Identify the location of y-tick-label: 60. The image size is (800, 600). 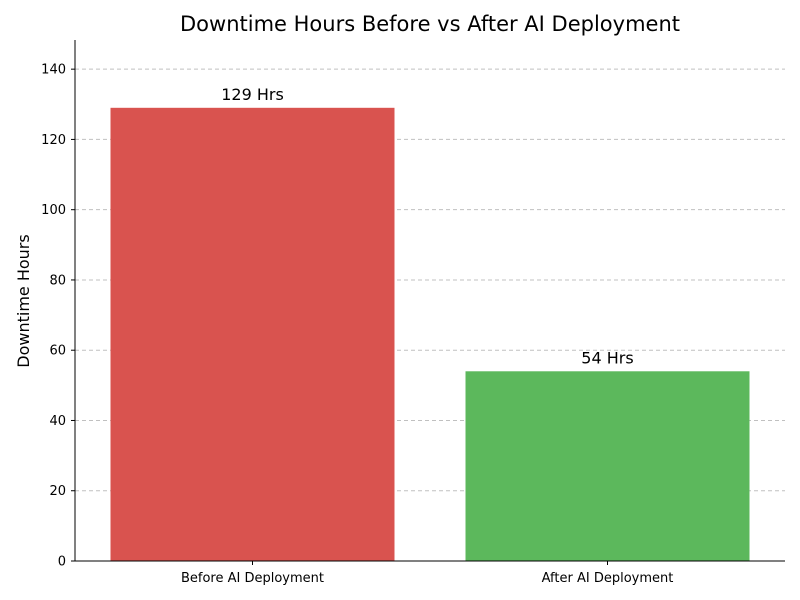
(57, 351).